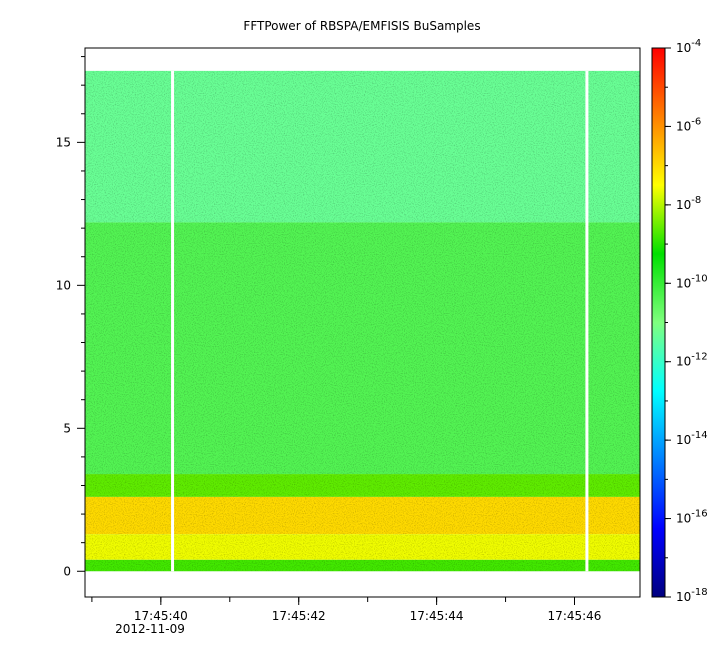 This screenshot has width=724, height=656. I want to click on x-tick-label: 17:45:44, so click(437, 616).